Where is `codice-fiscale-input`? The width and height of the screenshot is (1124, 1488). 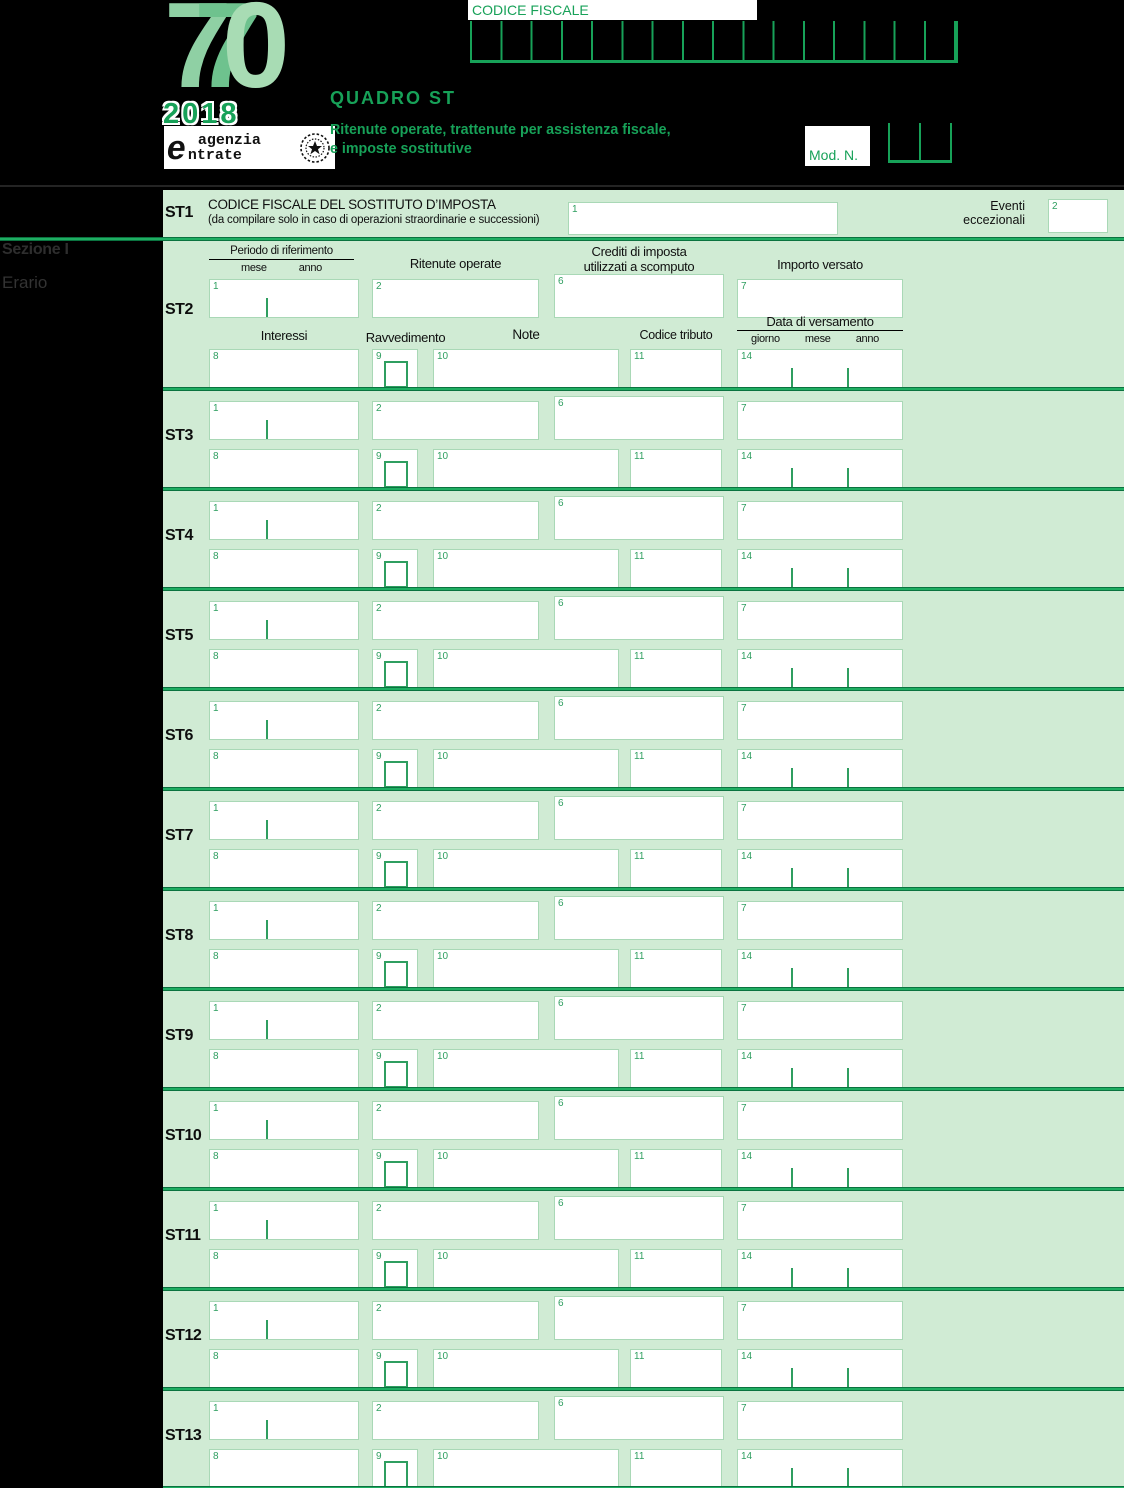 codice-fiscale-input is located at coordinates (714, 42).